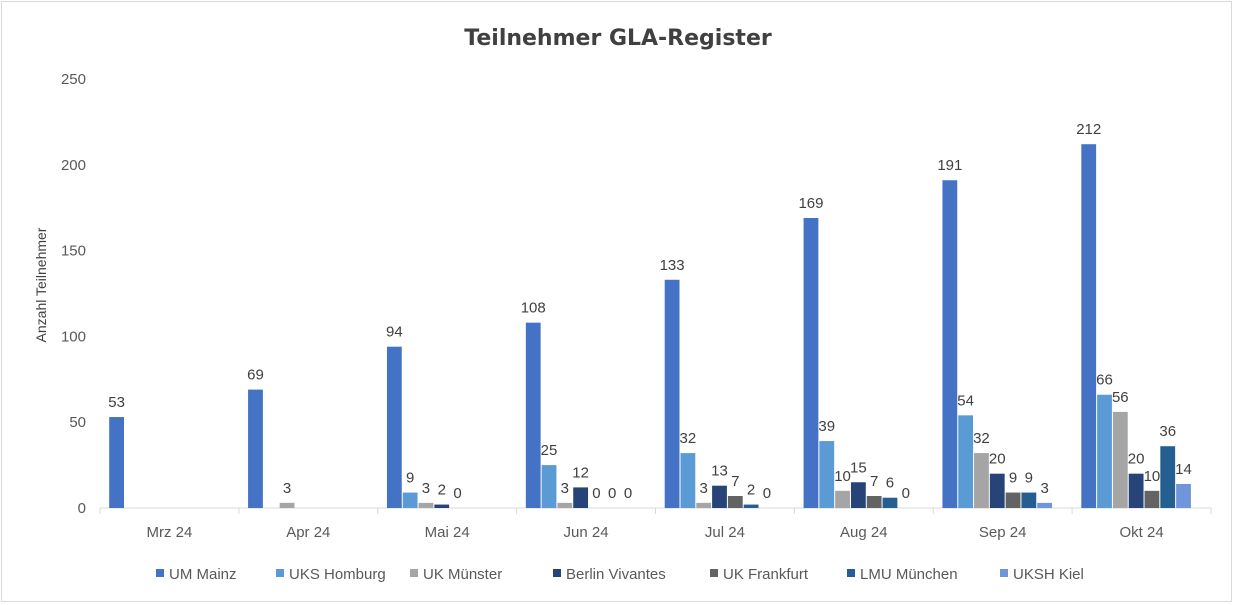 The width and height of the screenshot is (1235, 605). Describe the element at coordinates (73, 336) in the screenshot. I see `y-tick-label: 100` at that location.